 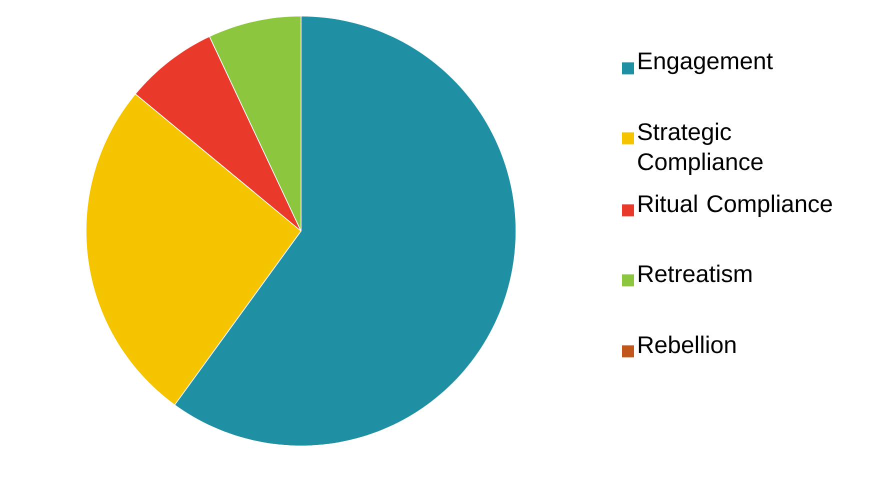 What do you see at coordinates (735, 205) in the screenshot?
I see `legend-label: Ritual Compliance` at bounding box center [735, 205].